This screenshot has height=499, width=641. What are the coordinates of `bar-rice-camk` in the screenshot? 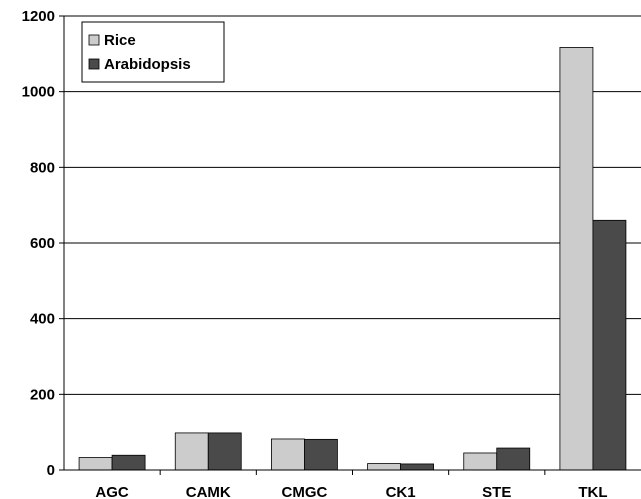 It's located at (191, 451).